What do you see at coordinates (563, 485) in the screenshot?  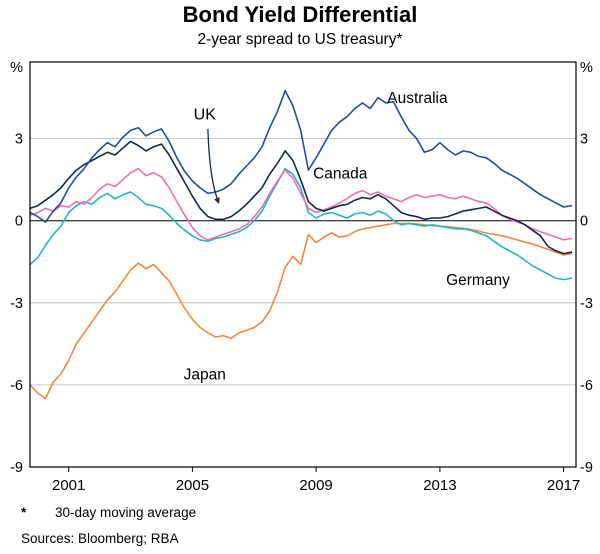 I see `x-tick-label: 2017` at bounding box center [563, 485].